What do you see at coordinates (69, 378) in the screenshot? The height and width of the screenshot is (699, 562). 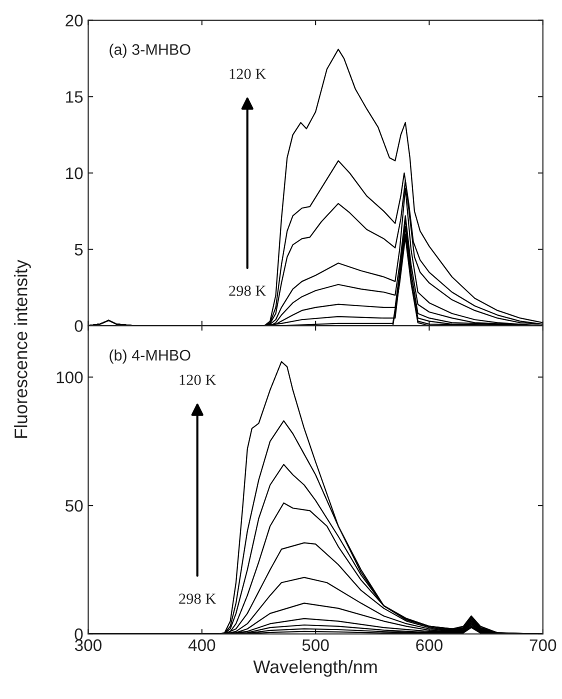 I see `y-tick-label: 100` at bounding box center [69, 378].